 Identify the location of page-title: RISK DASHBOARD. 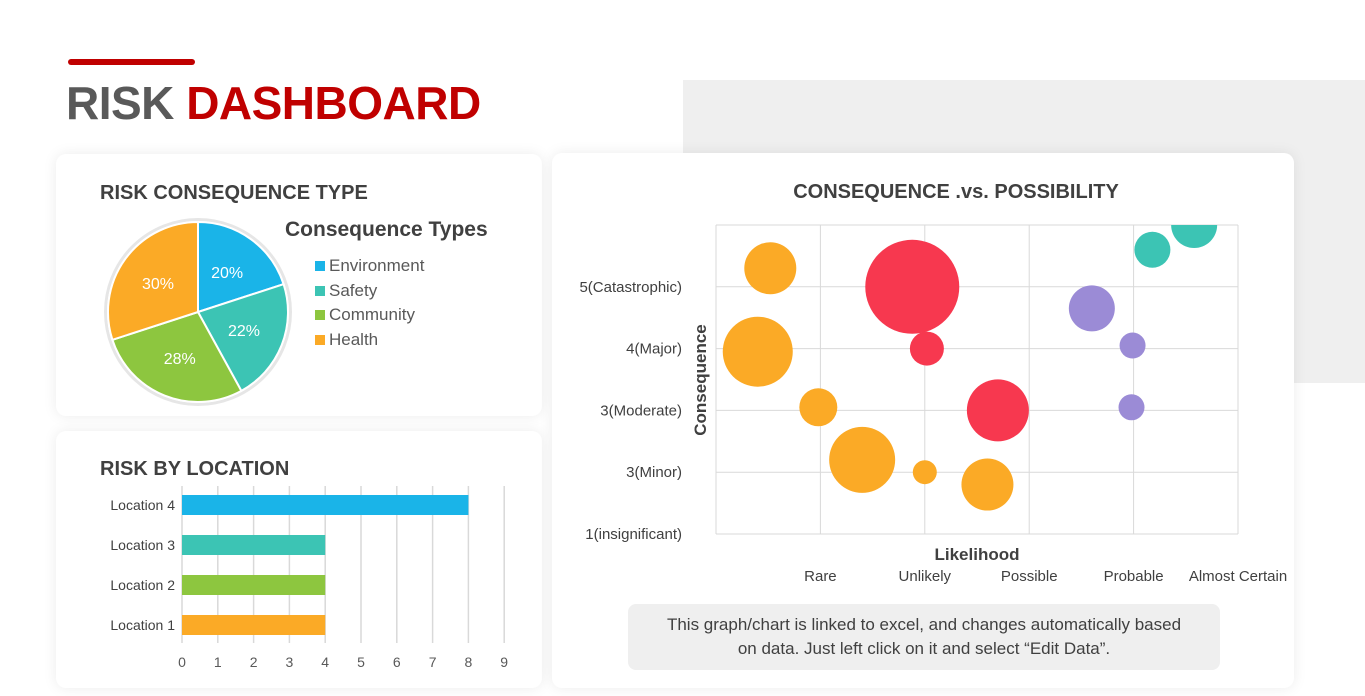
(273, 103).